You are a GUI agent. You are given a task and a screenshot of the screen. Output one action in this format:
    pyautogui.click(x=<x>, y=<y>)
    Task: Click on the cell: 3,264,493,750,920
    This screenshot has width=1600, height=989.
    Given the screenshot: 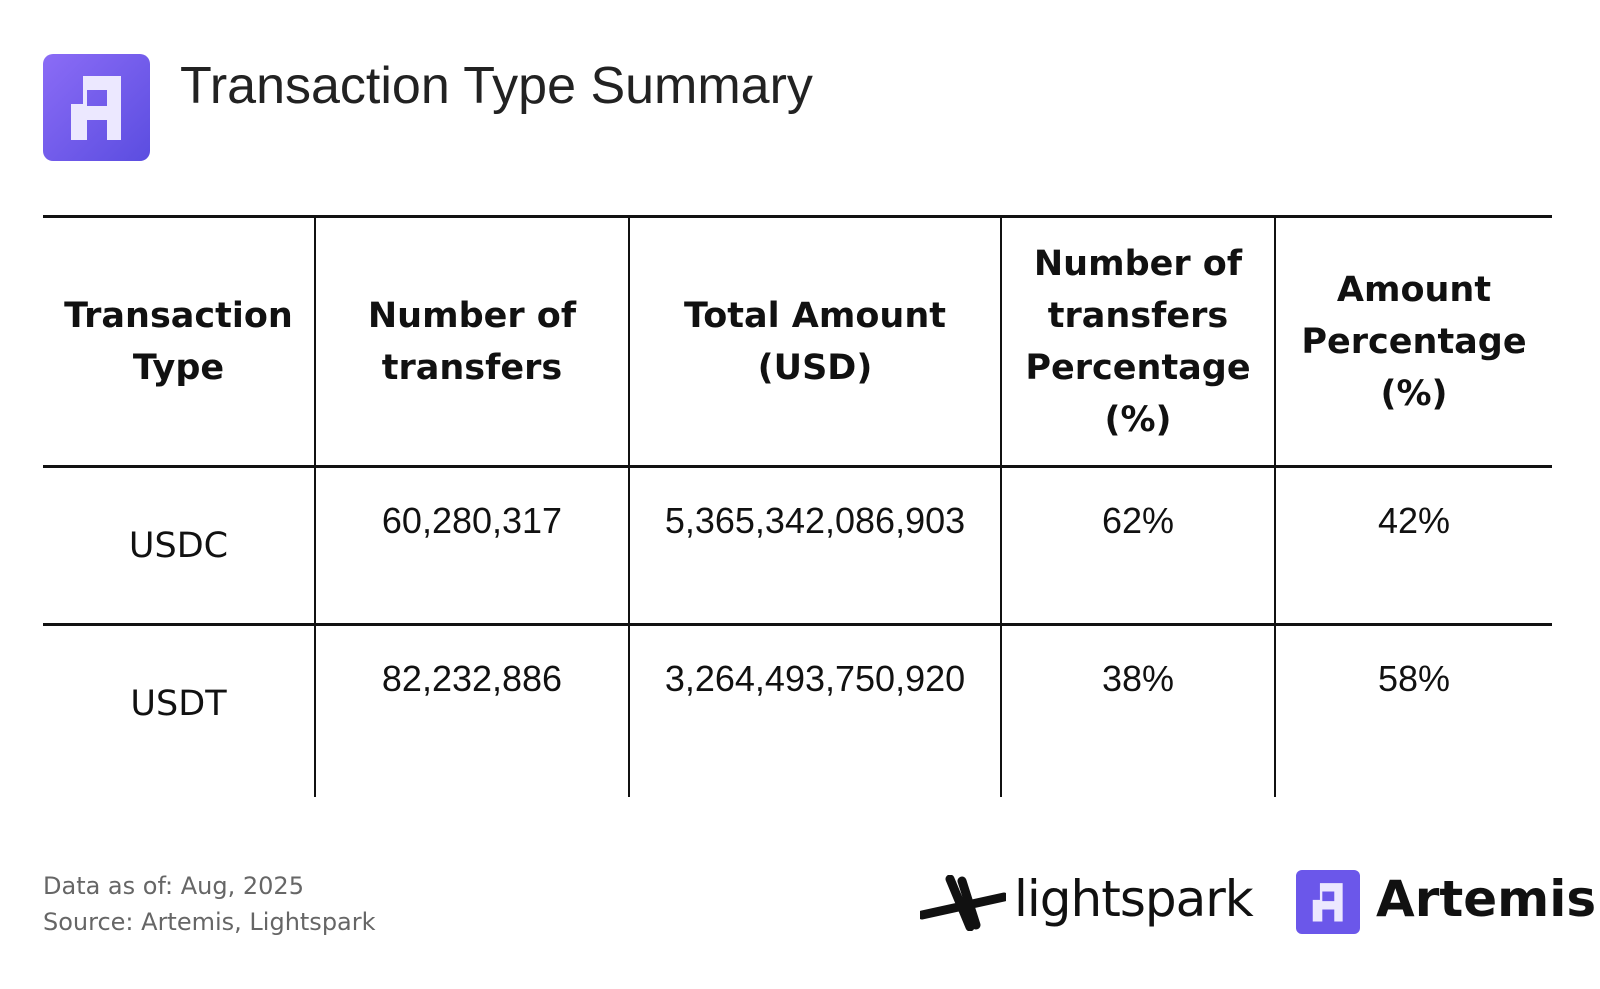 What is the action you would take?
    pyautogui.click(x=815, y=710)
    